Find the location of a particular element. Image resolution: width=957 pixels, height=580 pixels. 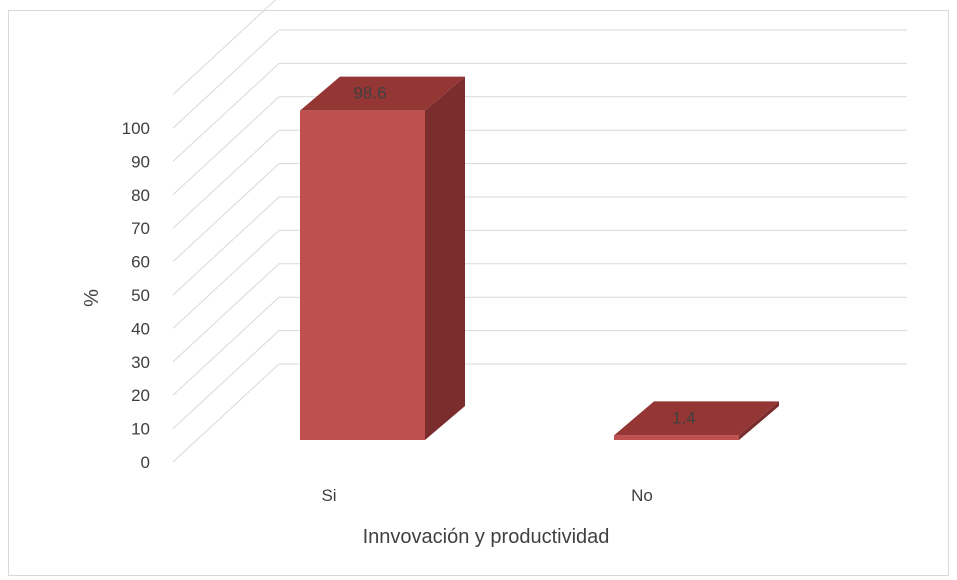

y-axis-title: % is located at coordinates (92, 298).